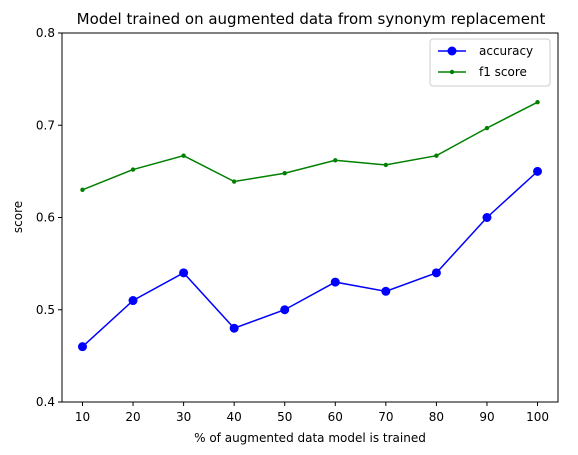 Image resolution: width=578 pixels, height=455 pixels. Describe the element at coordinates (234, 417) in the screenshot. I see `x-tick-label: 40` at that location.